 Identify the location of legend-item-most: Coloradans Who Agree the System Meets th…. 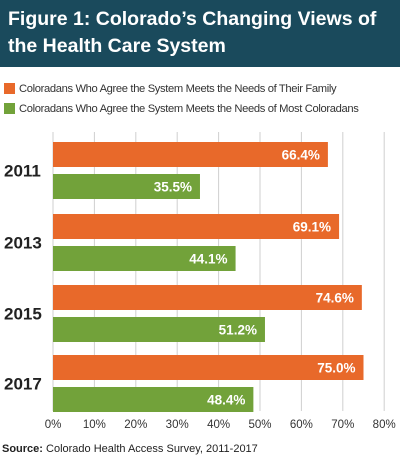
(181, 108).